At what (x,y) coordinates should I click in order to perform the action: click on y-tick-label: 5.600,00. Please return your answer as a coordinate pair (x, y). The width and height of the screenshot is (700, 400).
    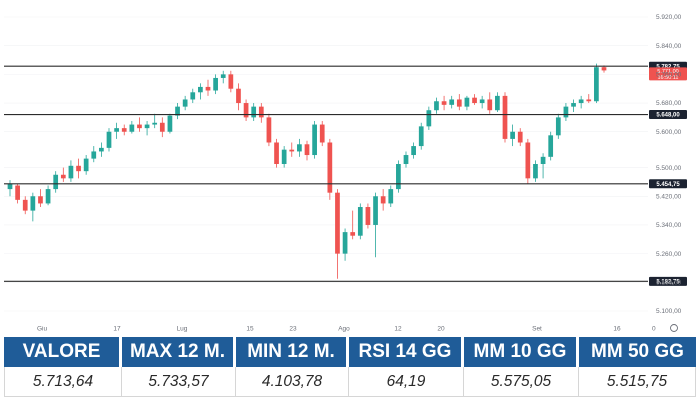
    Looking at the image, I should click on (669, 132).